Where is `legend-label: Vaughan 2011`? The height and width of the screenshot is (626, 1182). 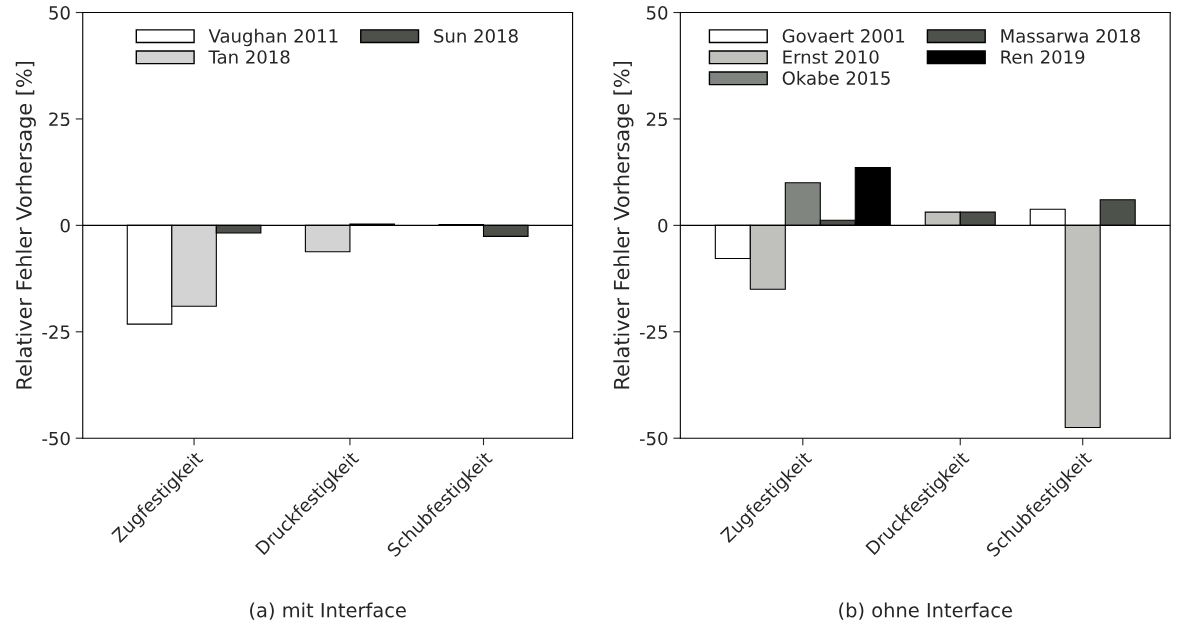 legend-label: Vaughan 2011 is located at coordinates (273, 37).